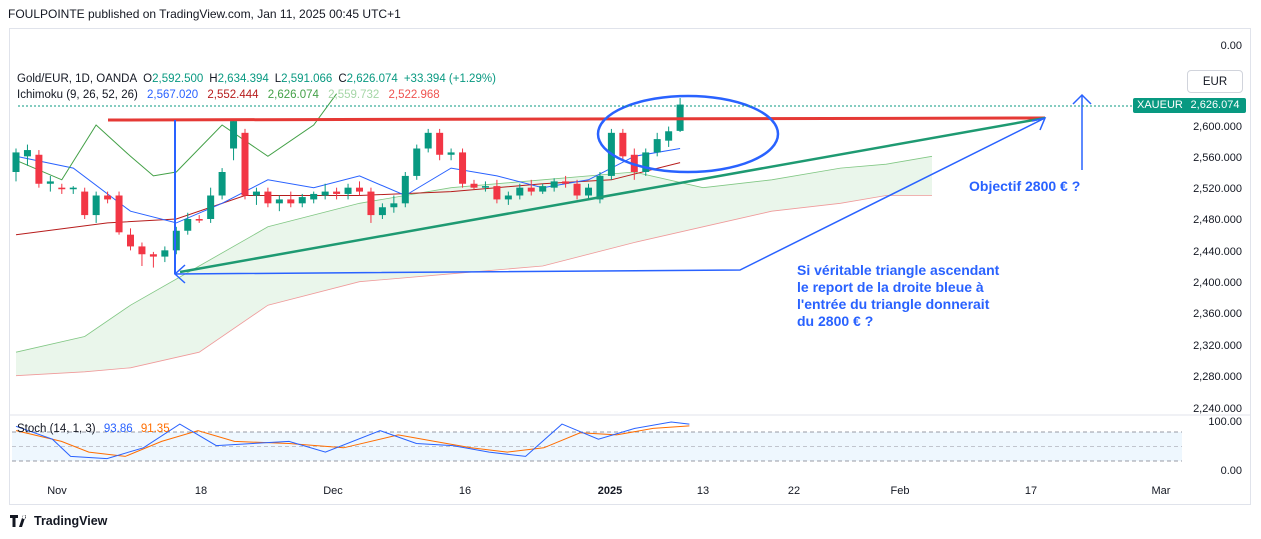 The image size is (1261, 539). Describe the element at coordinates (1225, 422) in the screenshot. I see `stoch-axis-label: 100.00` at that location.